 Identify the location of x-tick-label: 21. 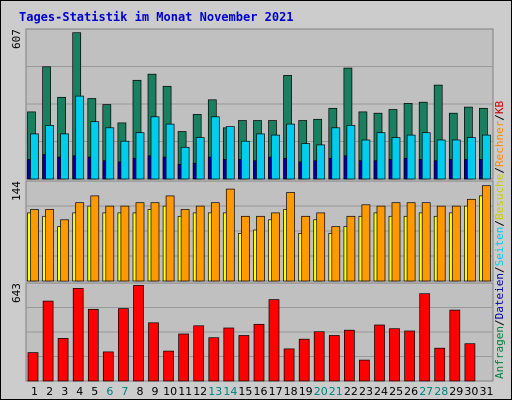
(336, 391).